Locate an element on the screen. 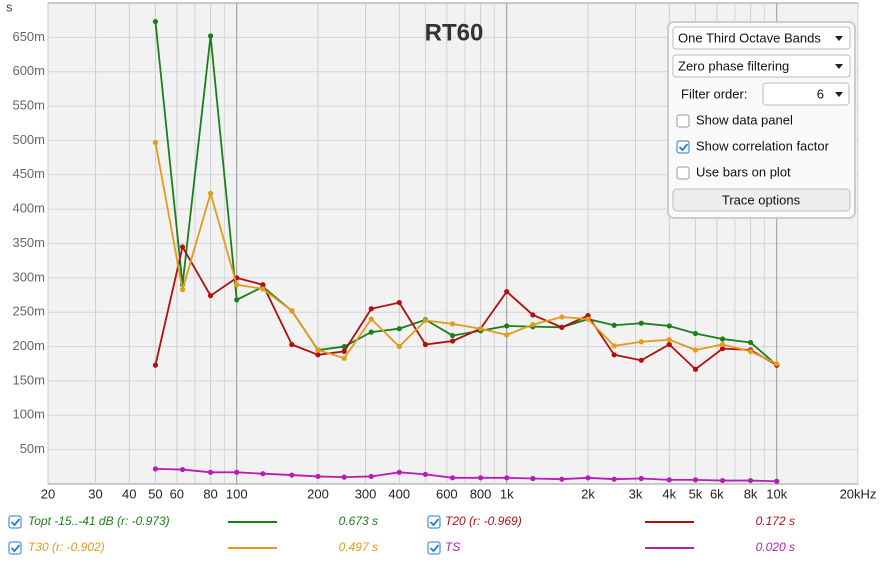  x-tick-label: 800 is located at coordinates (481, 493).